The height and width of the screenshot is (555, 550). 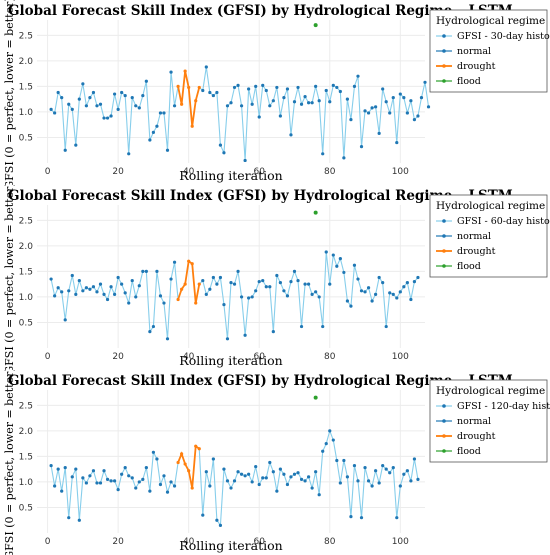 What do you see at coordinates (26, 138) in the screenshot?
I see `y-tick-label: 0.5` at bounding box center [26, 138].